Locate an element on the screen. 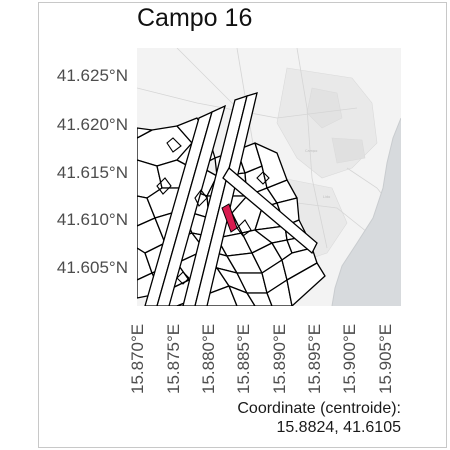 This screenshot has width=450, height=450. sea-area is located at coordinates (366, 212).